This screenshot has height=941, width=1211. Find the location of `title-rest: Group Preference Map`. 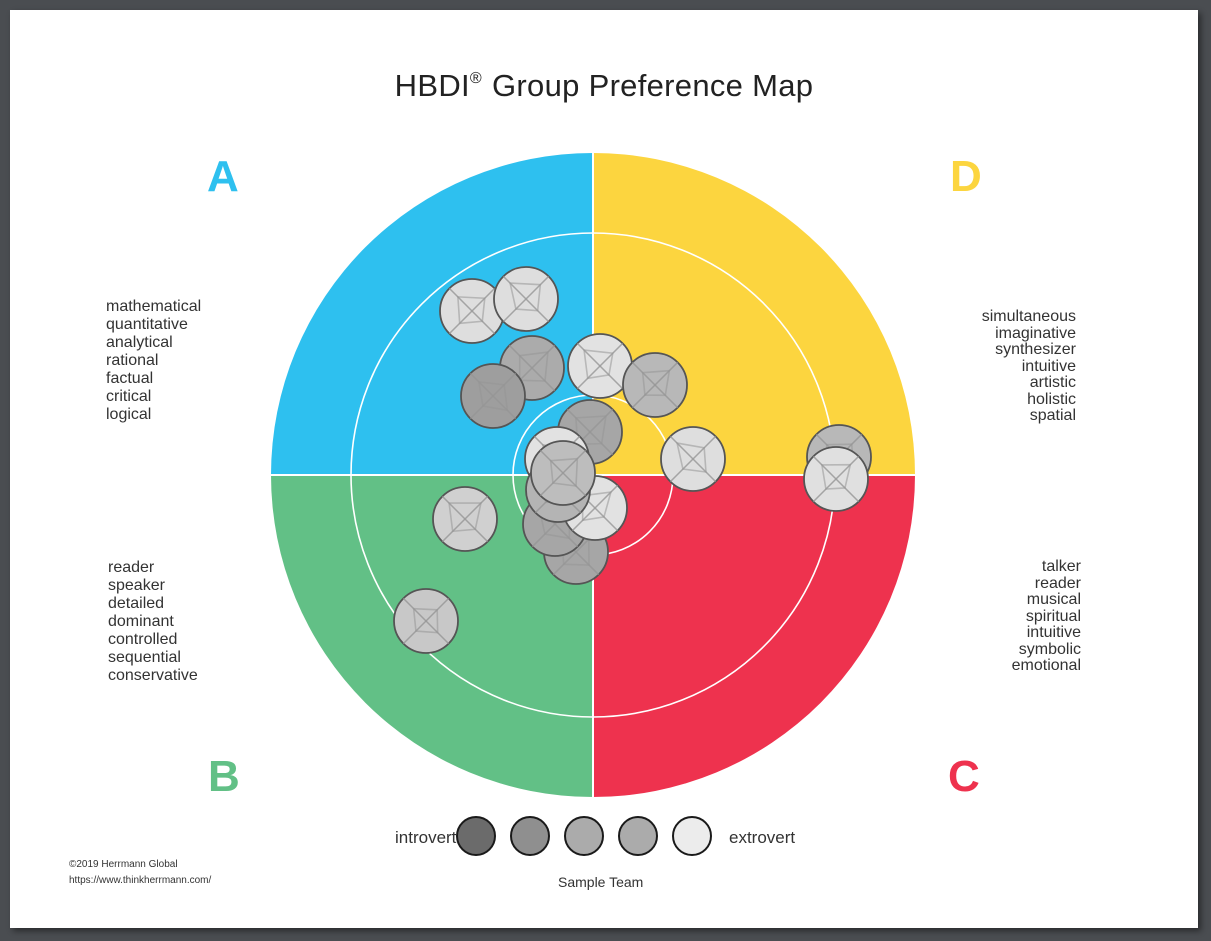

title-rest: Group Preference Map is located at coordinates (653, 85).